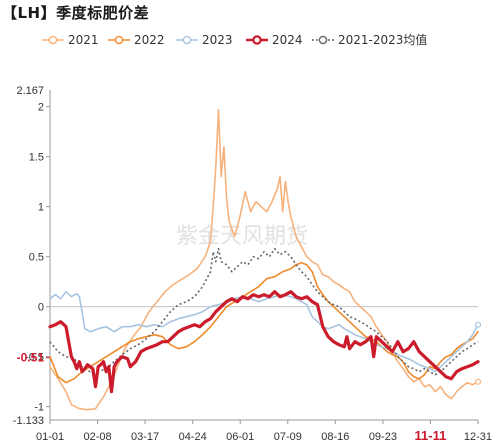 The image size is (496, 445). Describe the element at coordinates (287, 40) in the screenshot. I see `legend-label: 2024` at that location.